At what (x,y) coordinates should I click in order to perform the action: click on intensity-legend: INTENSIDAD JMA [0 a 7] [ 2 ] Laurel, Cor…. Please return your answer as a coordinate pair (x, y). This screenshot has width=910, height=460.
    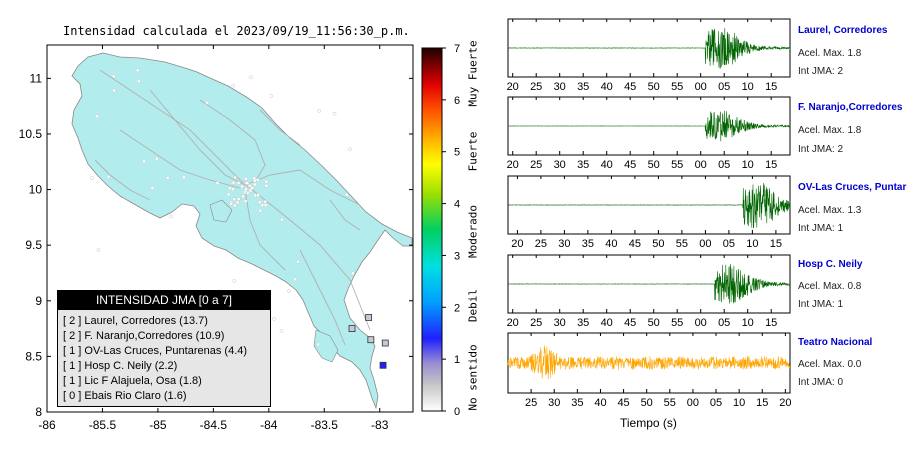
    Looking at the image, I should click on (164, 348).